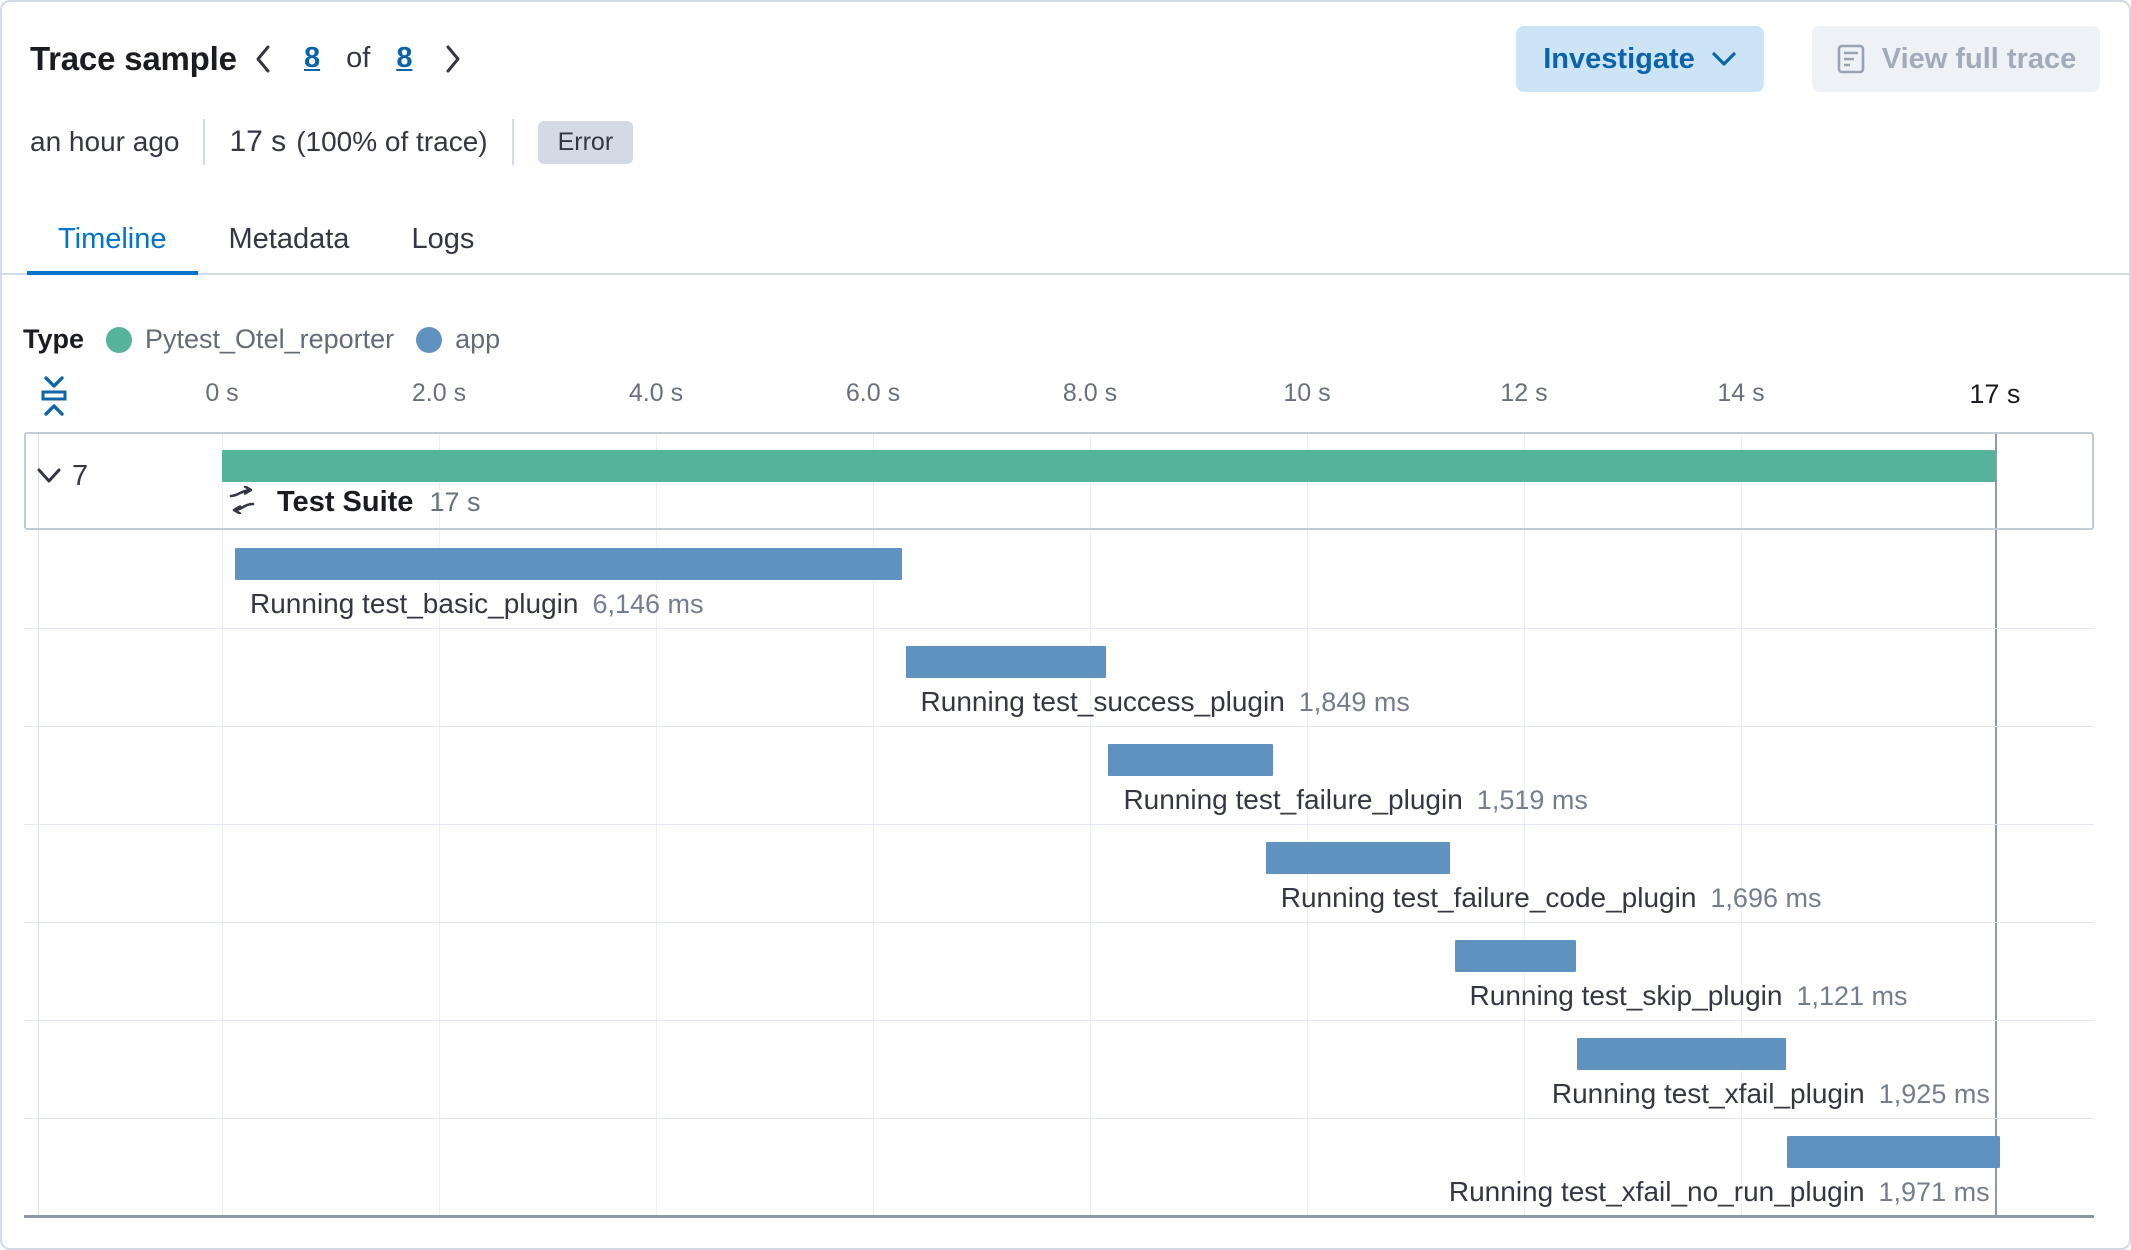 The image size is (2131, 1250). What do you see at coordinates (49, 476) in the screenshot?
I see `accordion-chevron-down-icon` at bounding box center [49, 476].